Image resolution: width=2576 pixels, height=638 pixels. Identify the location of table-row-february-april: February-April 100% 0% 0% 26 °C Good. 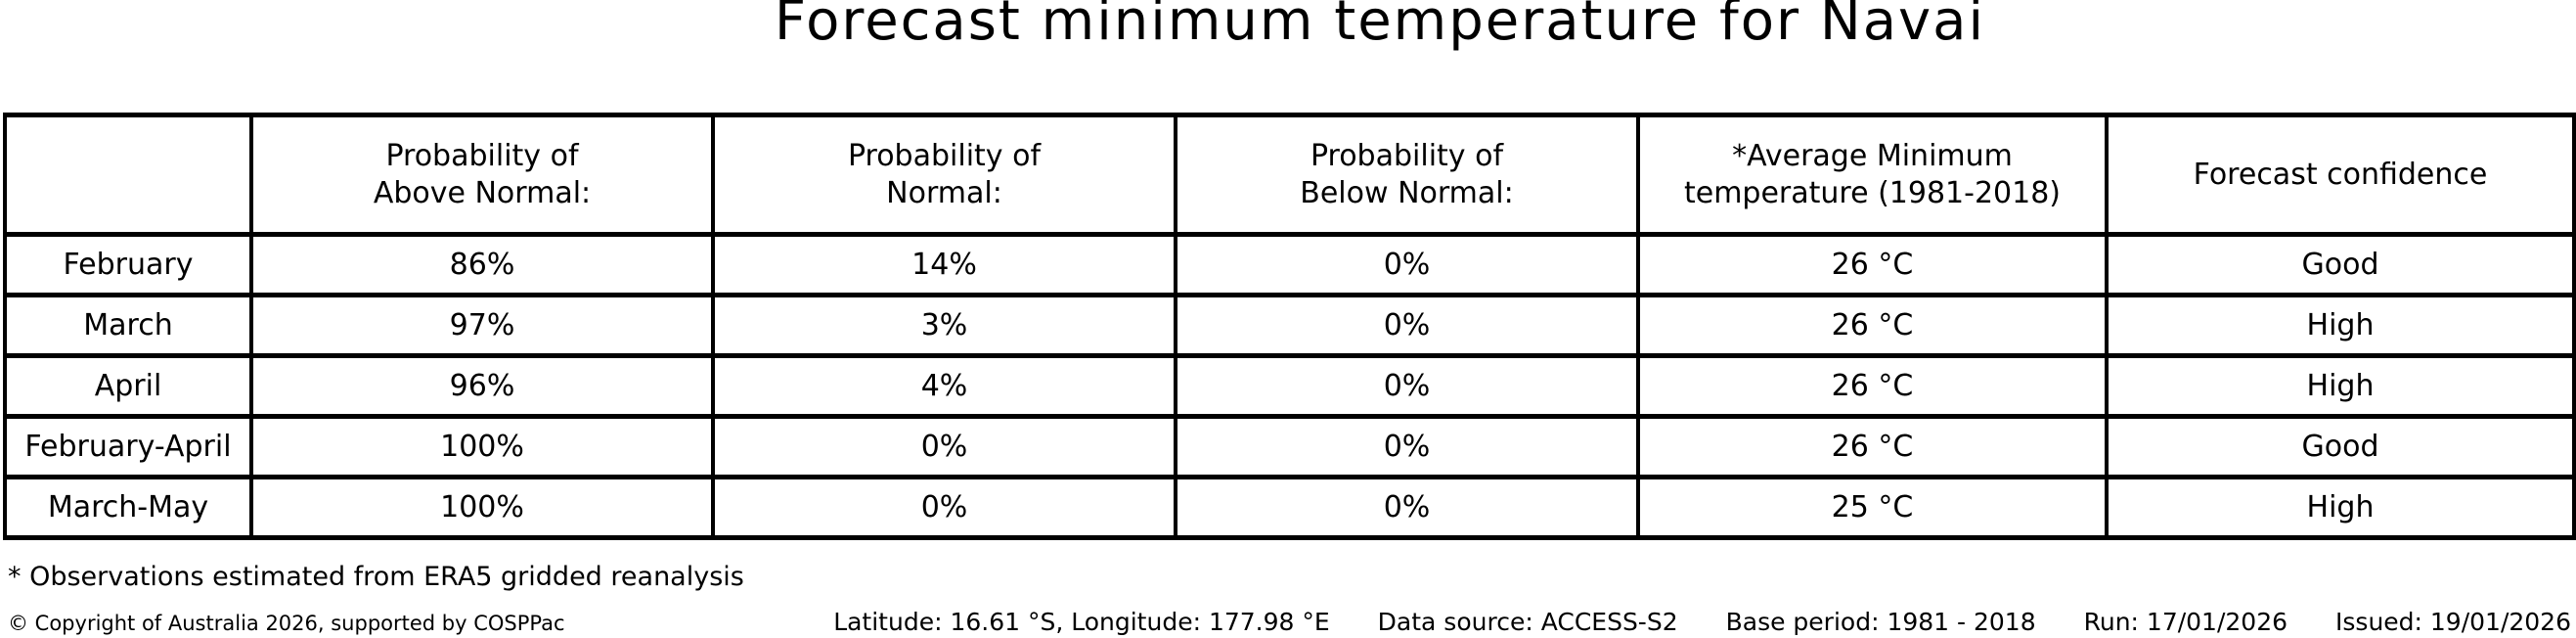
(1289, 446).